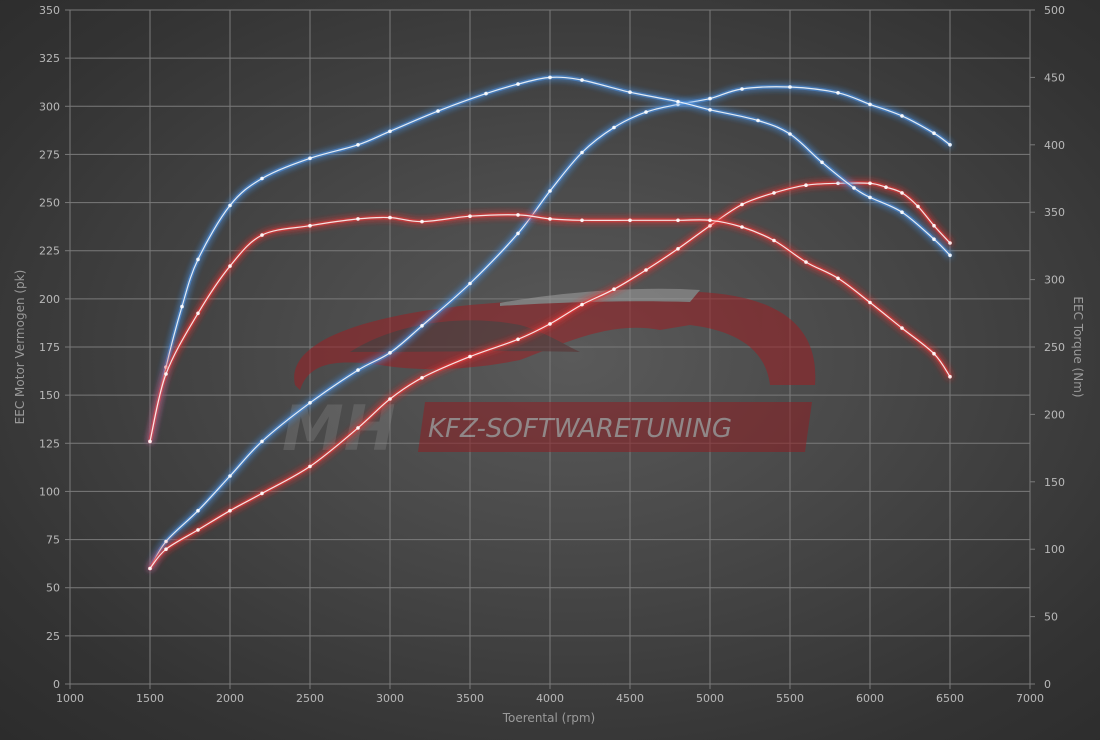 Image resolution: width=1100 pixels, height=740 pixels. What do you see at coordinates (1078, 346) in the screenshot?
I see `y-axis-right-title: EEC Torque (Nm)` at bounding box center [1078, 346].